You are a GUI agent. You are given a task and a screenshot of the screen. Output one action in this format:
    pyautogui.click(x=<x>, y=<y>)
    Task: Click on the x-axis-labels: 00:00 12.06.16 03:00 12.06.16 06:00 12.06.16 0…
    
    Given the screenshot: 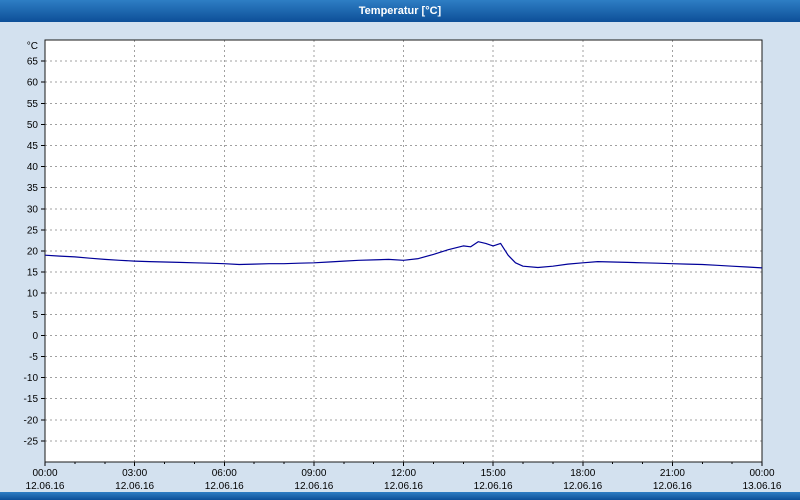 What is the action you would take?
    pyautogui.click(x=404, y=480)
    